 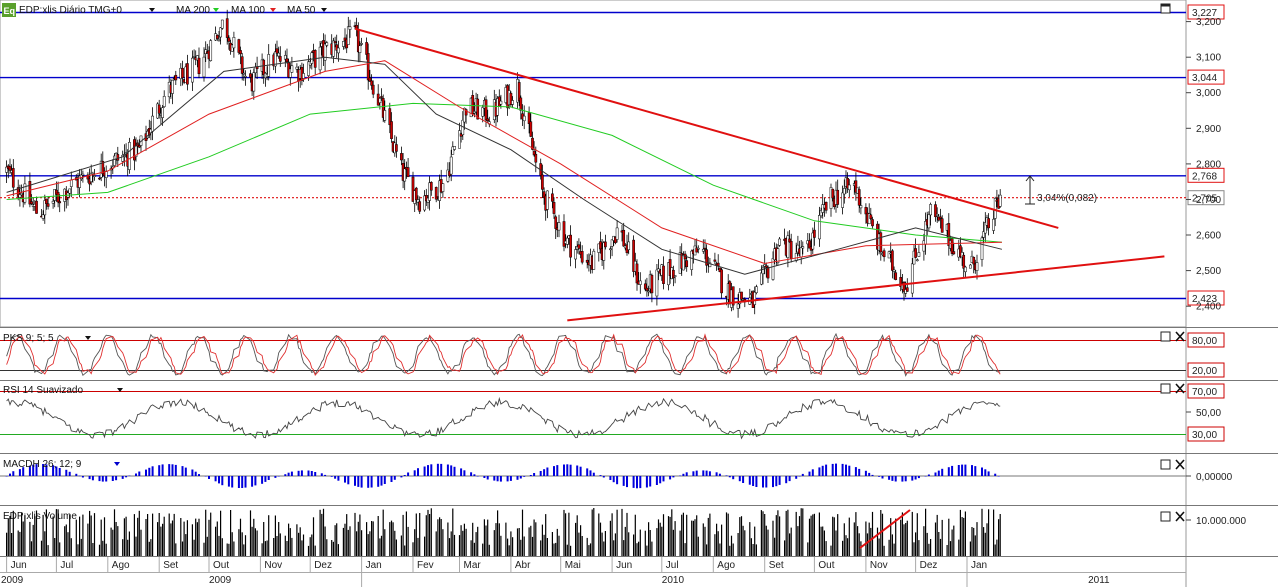 I want to click on month-label: Jul, so click(x=672, y=565).